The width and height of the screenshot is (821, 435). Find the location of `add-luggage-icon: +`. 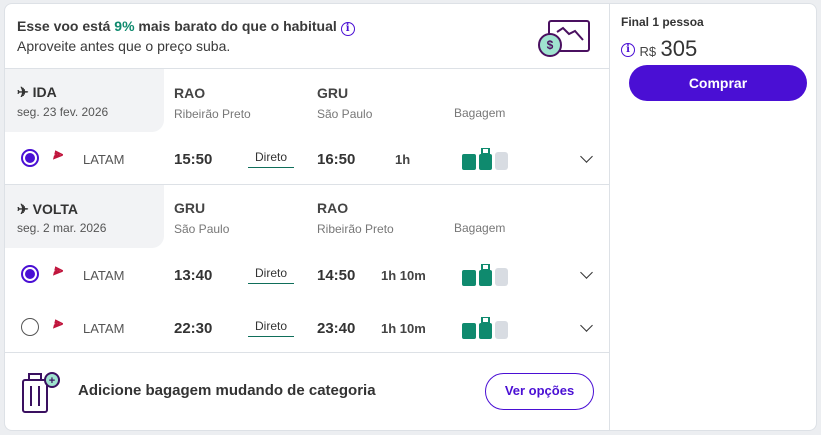

add-luggage-icon: + is located at coordinates (41, 392).